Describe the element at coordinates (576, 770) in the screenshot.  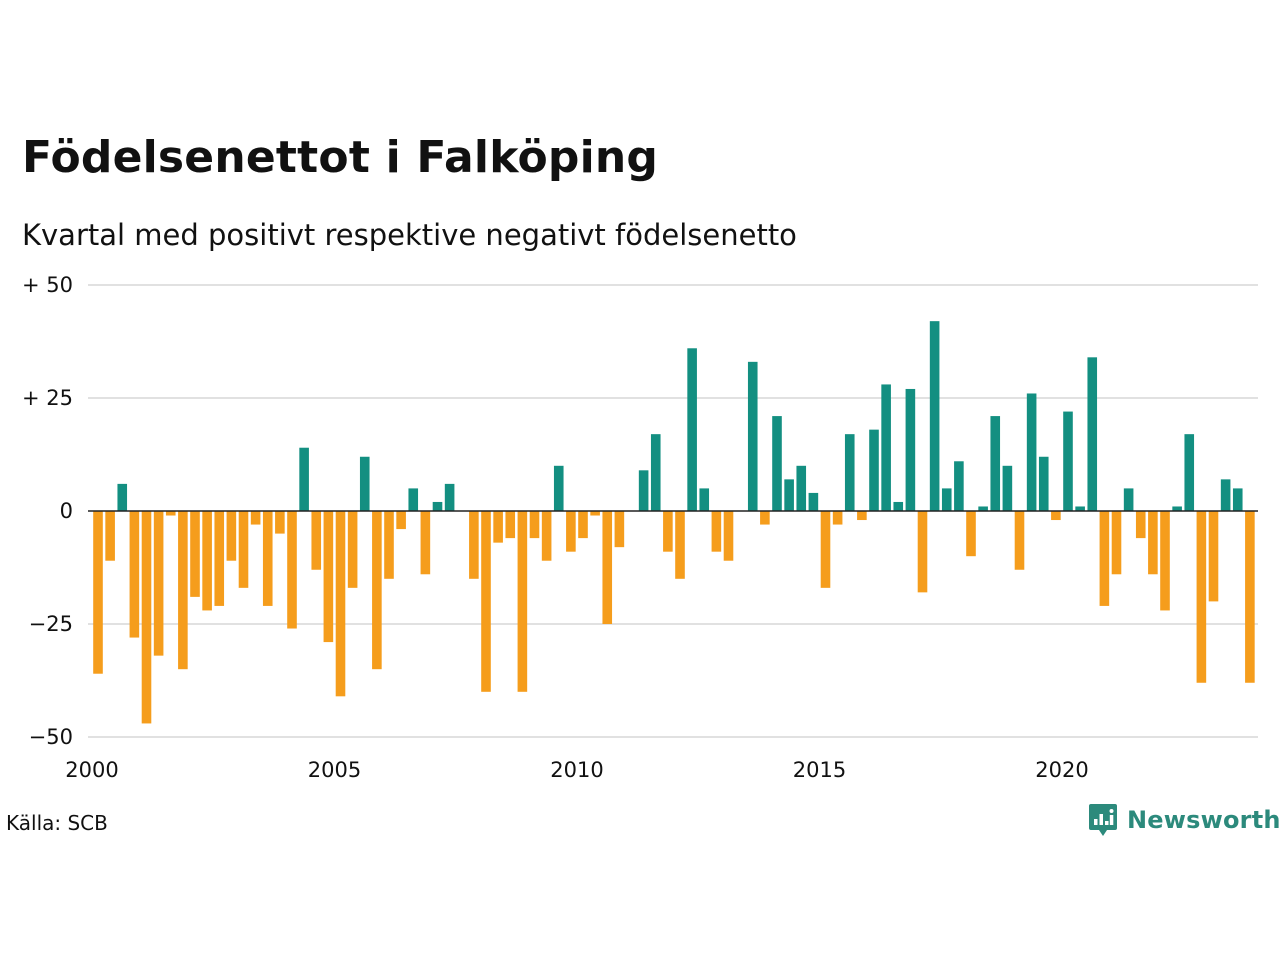
I see `x-axis-tick-labels: 2000 2005 2010 2015 2020` at that location.